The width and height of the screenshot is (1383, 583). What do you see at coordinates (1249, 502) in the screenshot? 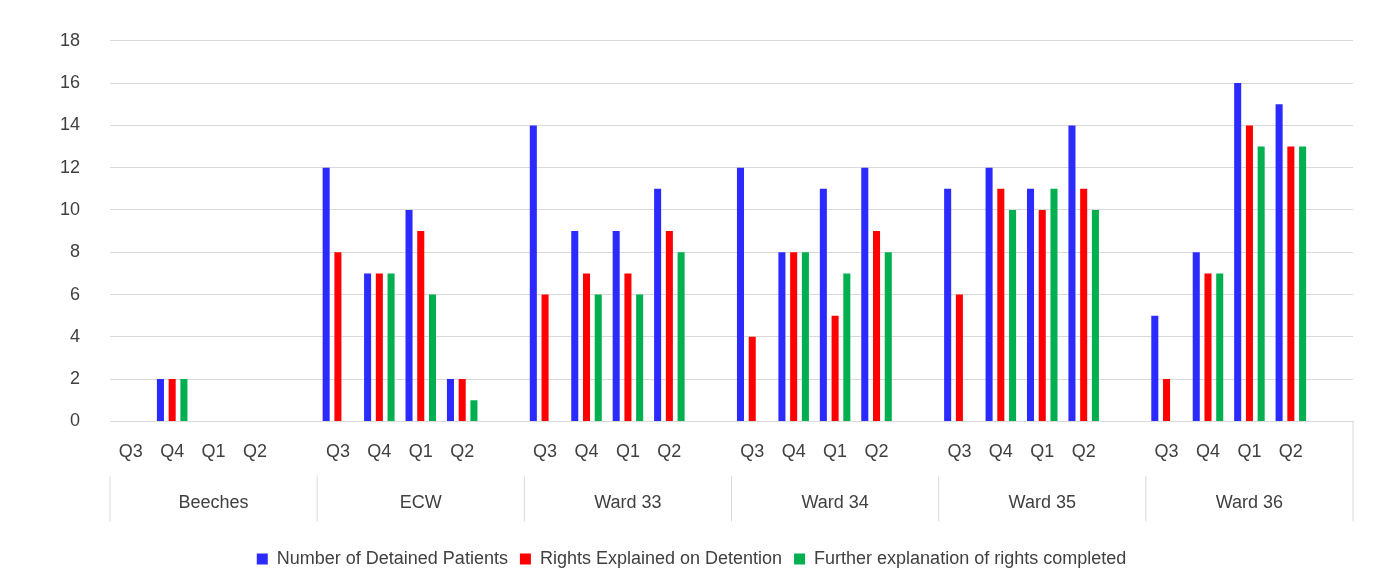
I see `text: Ward 36` at bounding box center [1249, 502].